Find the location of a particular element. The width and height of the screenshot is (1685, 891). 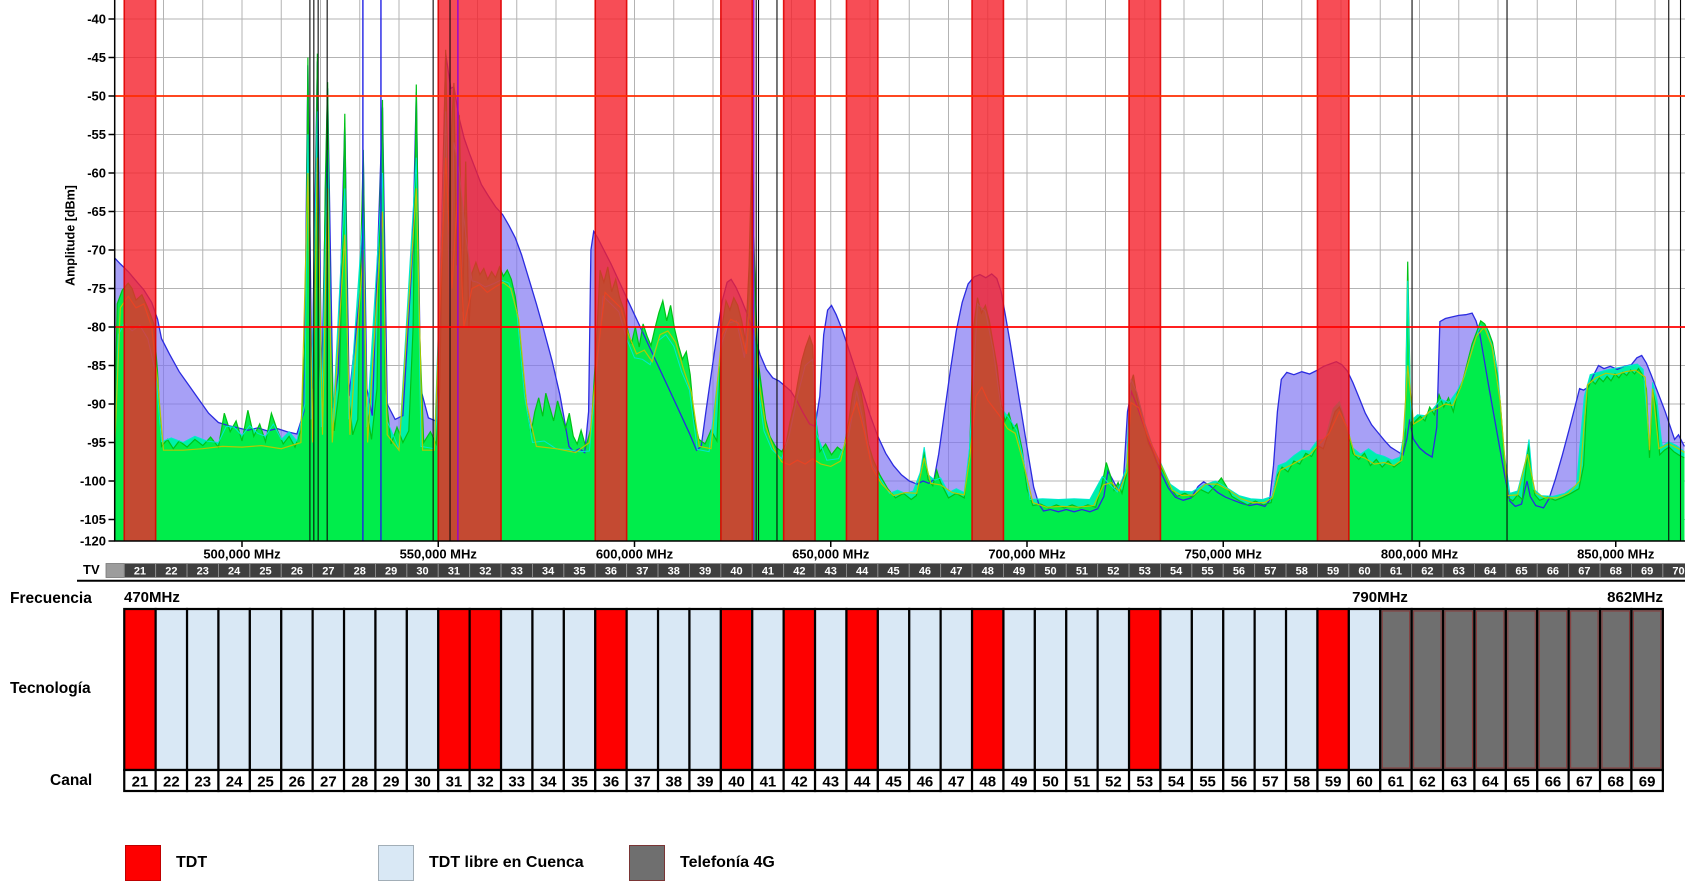

svg-text: 23 is located at coordinates (202, 782).